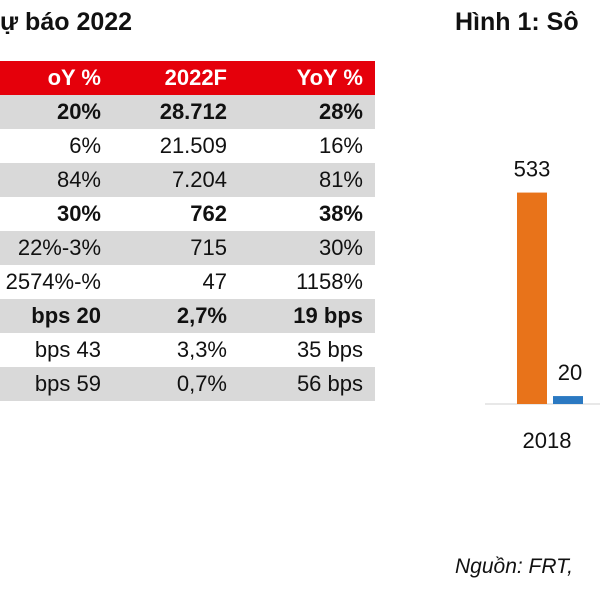  Describe the element at coordinates (514, 566) in the screenshot. I see `source-note: Nguồn: FRT,` at that location.